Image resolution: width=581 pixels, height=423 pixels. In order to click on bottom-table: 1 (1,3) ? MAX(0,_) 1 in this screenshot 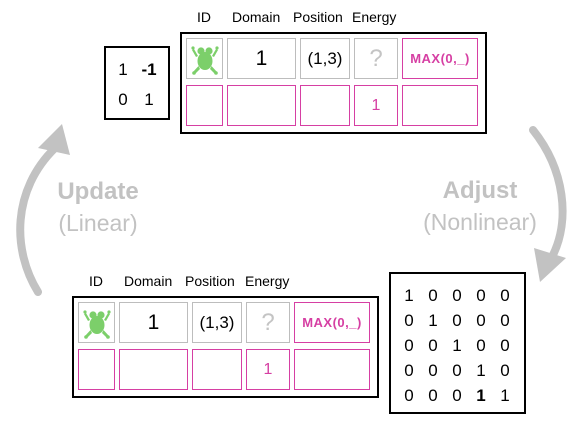, I will do `click(225, 347)`.